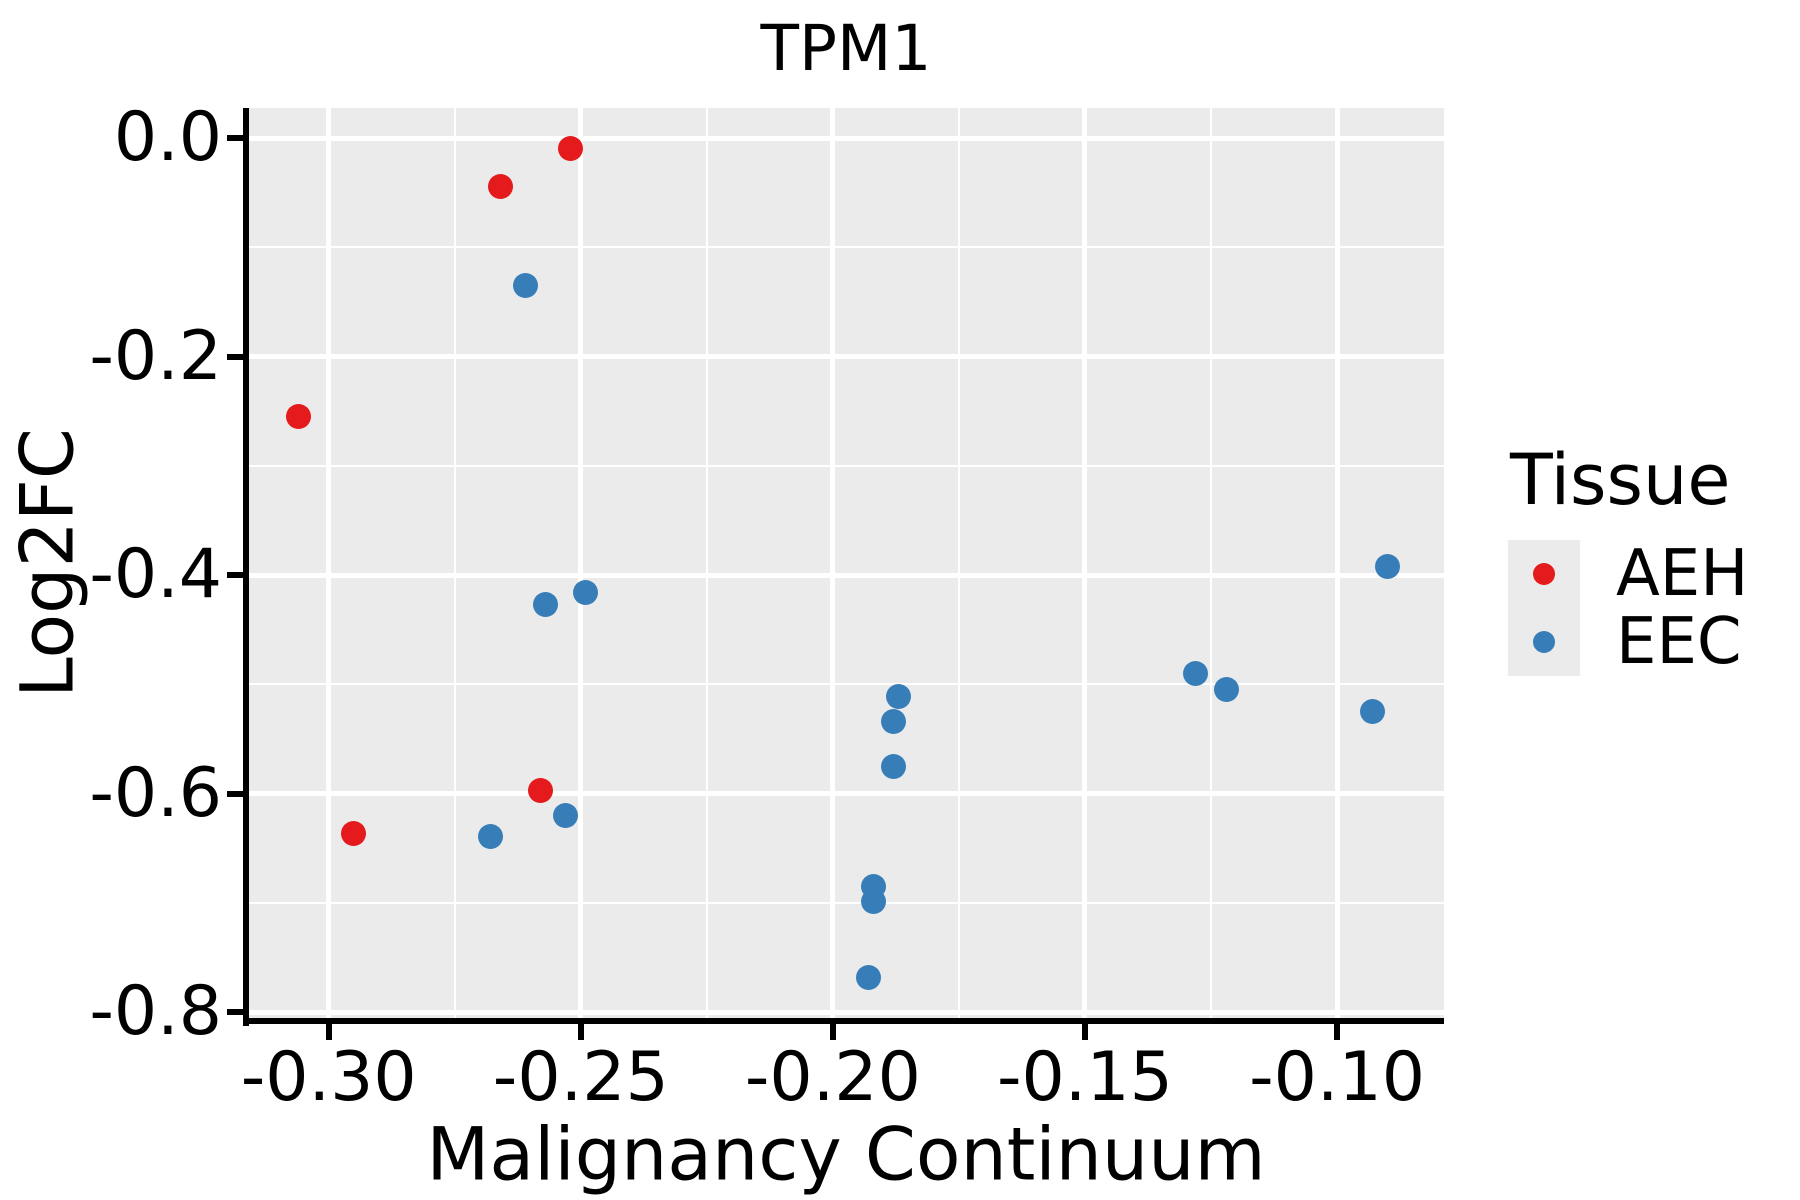 The height and width of the screenshot is (1200, 1800). What do you see at coordinates (580, 1077) in the screenshot?
I see `x-tick-label: -0.25` at bounding box center [580, 1077].